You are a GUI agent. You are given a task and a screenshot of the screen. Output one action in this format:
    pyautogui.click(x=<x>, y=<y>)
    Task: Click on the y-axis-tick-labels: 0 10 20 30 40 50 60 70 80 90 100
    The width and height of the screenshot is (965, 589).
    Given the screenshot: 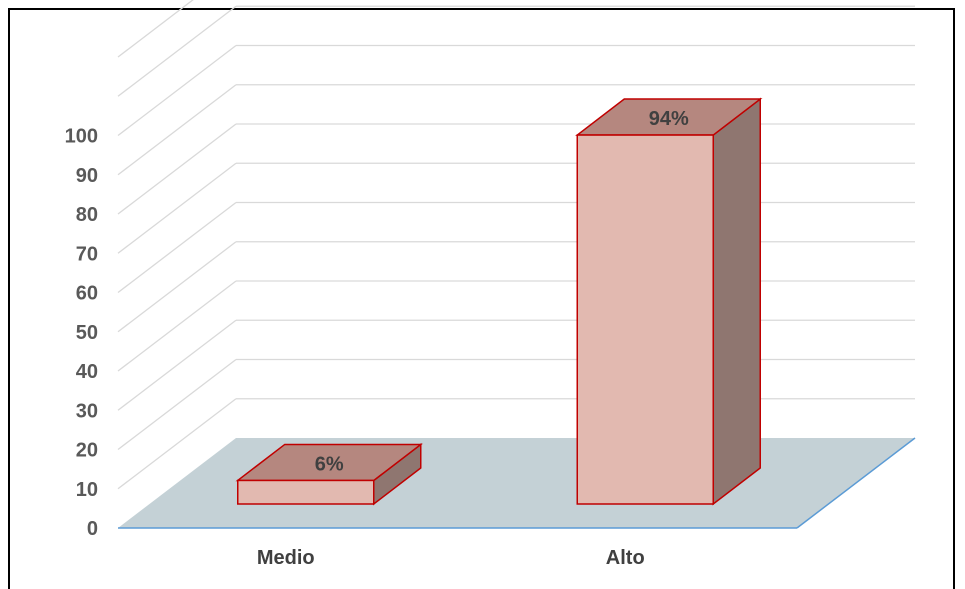 What is the action you would take?
    pyautogui.click(x=81, y=333)
    